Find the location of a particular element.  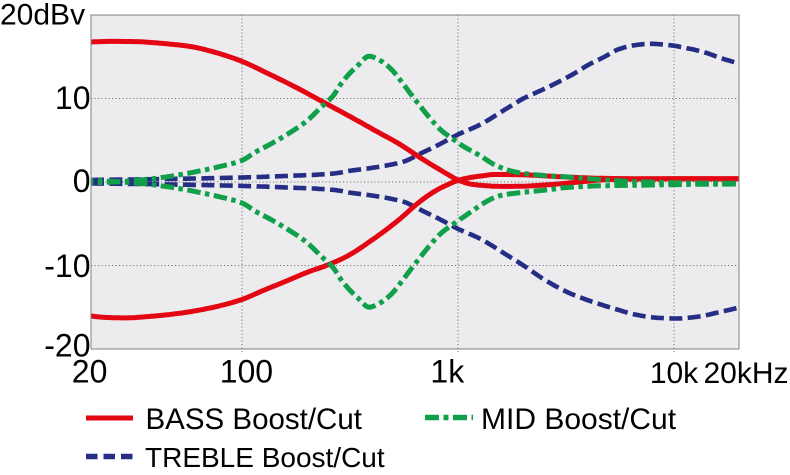

svg-text: MID Boost/Cut is located at coordinates (579, 419).